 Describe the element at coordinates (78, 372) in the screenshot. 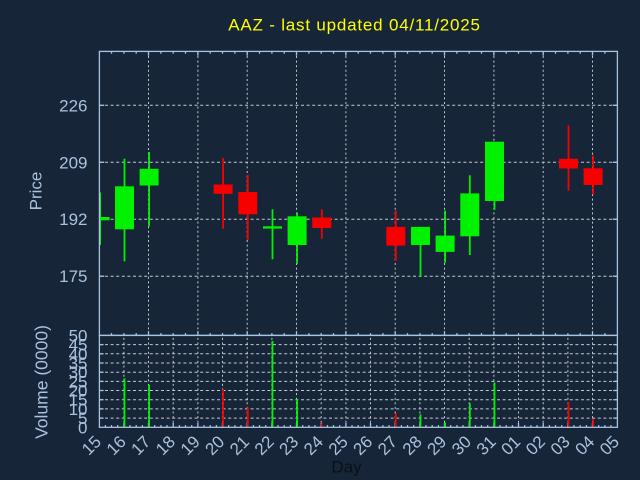

I see `svg-text: 30` at that location.